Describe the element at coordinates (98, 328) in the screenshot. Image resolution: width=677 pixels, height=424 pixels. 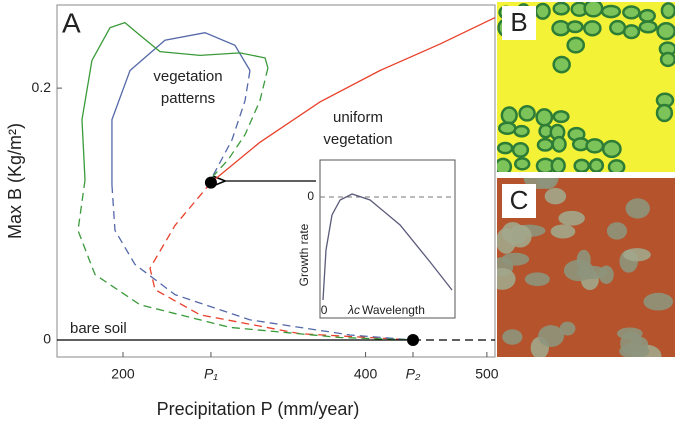
I see `annotation: bare soil` at that location.